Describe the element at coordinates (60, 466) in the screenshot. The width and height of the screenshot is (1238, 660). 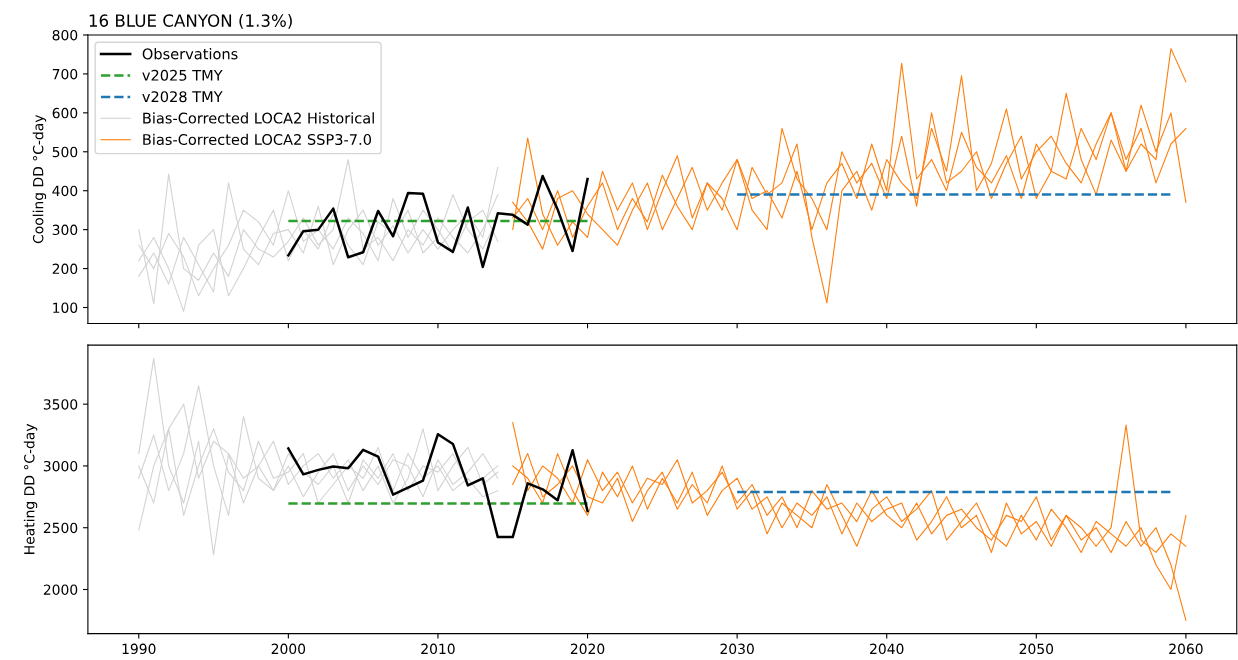
I see `y-tick-label: 3000` at that location.